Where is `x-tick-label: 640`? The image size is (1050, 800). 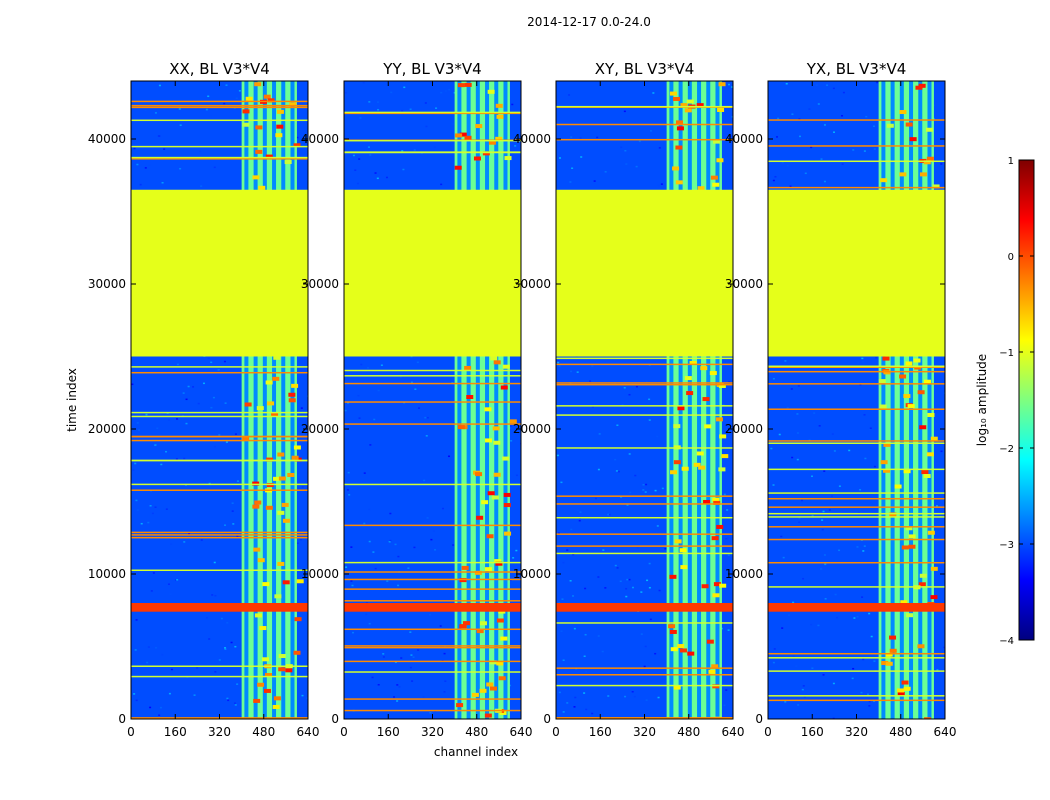
x-tick-label: 640 is located at coordinates (945, 732).